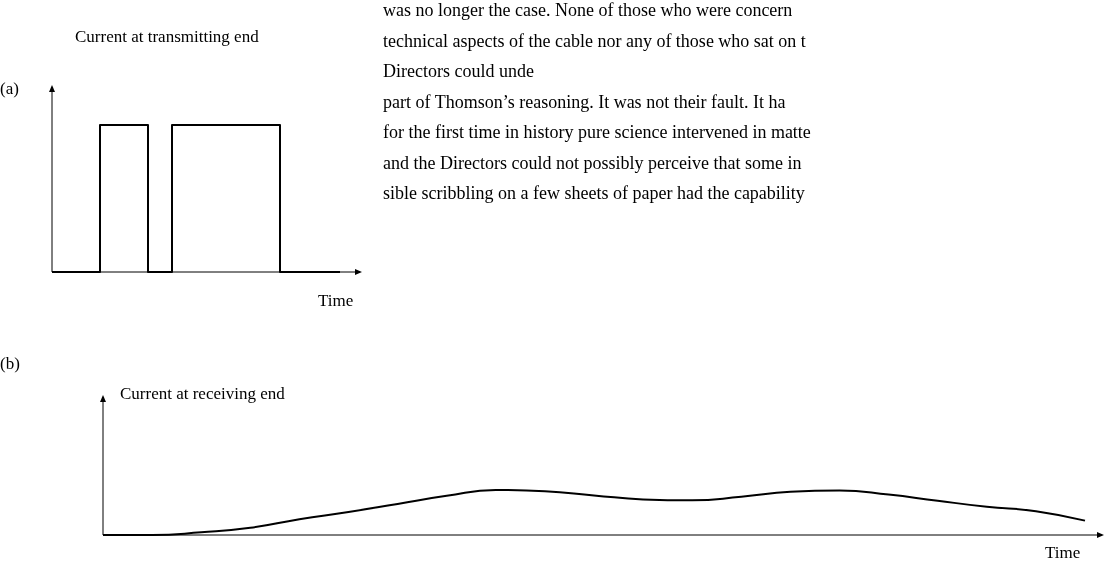 The width and height of the screenshot is (1105, 565). I want to click on text: for the first time in history pure science intervened in matte, so click(597, 132).